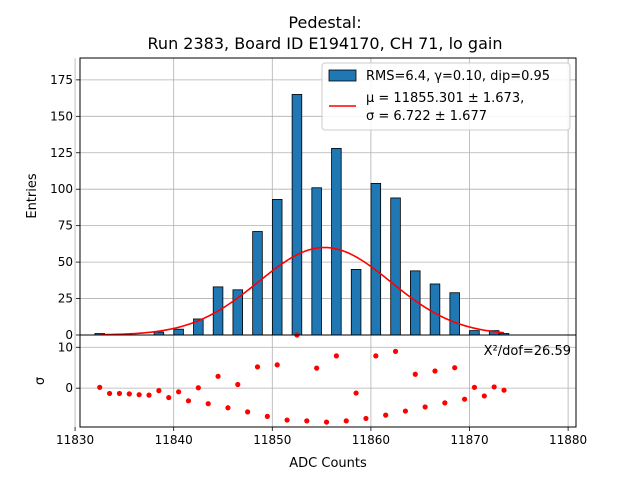  I want to click on legend-fit-label-line1: μ = 11855.301 ± 1.673,, so click(445, 98).